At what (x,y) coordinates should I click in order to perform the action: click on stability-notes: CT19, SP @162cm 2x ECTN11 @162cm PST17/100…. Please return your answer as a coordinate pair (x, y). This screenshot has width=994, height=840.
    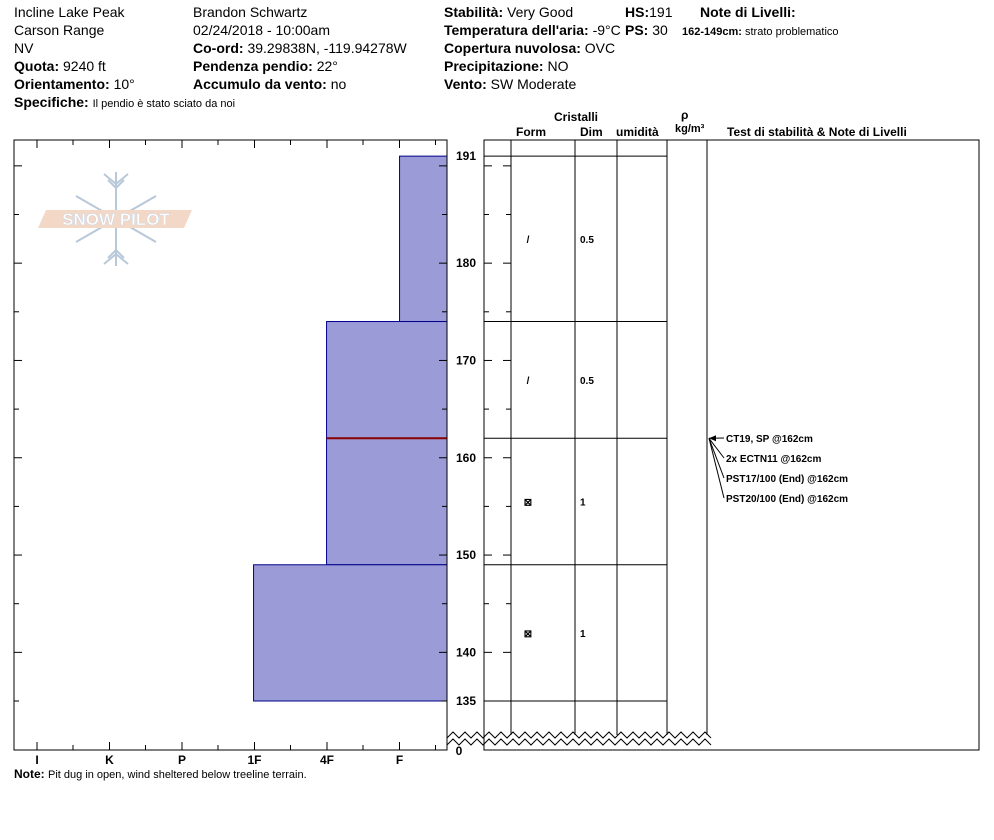
    Looking at the image, I should click on (778, 469).